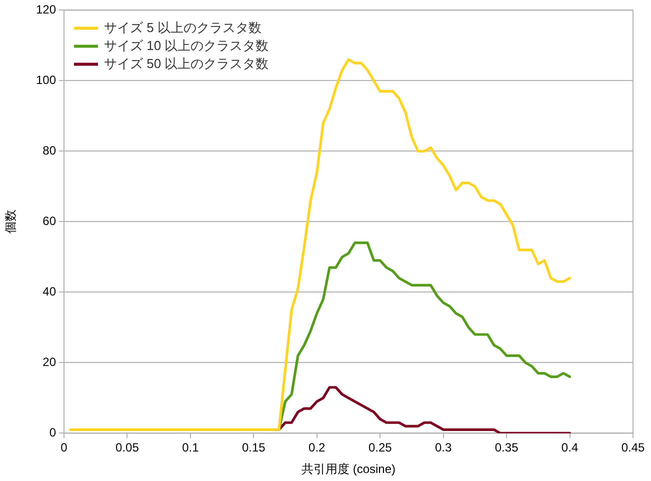 The height and width of the screenshot is (481, 651). Describe the element at coordinates (633, 447) in the screenshot. I see `x-tick-label: 0.45` at that location.